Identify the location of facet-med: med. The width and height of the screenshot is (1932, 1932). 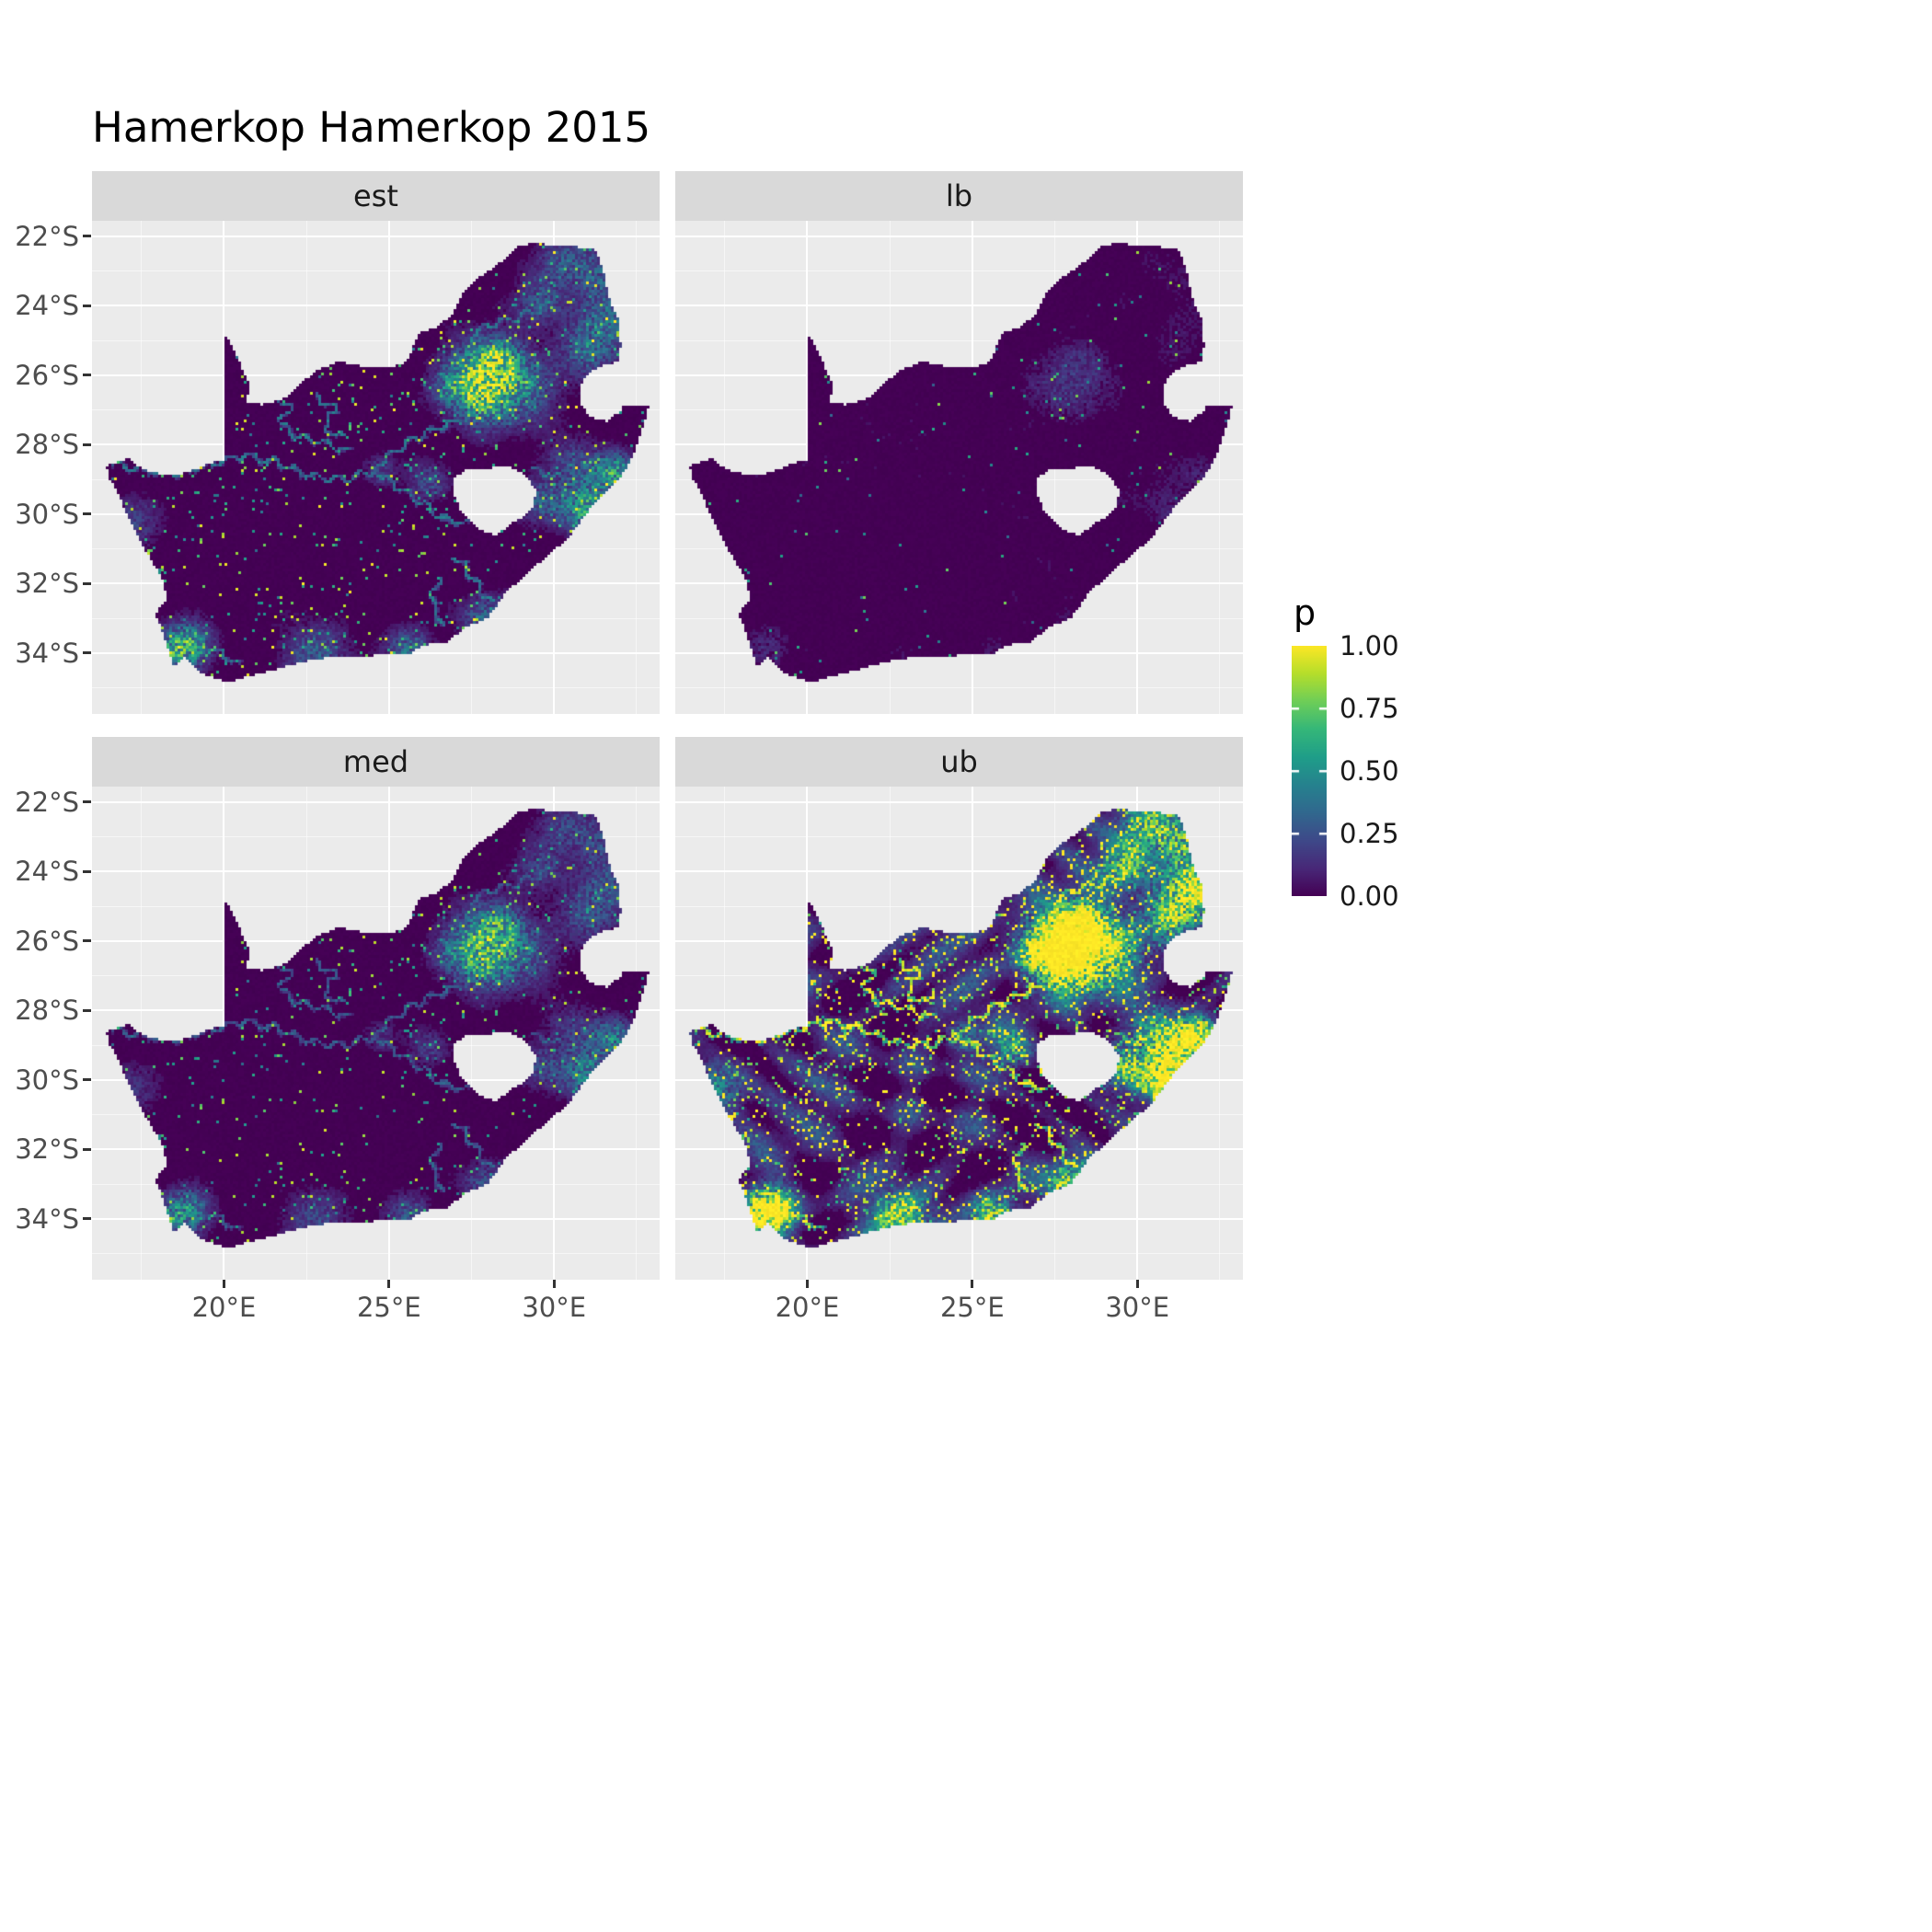
(376, 1008).